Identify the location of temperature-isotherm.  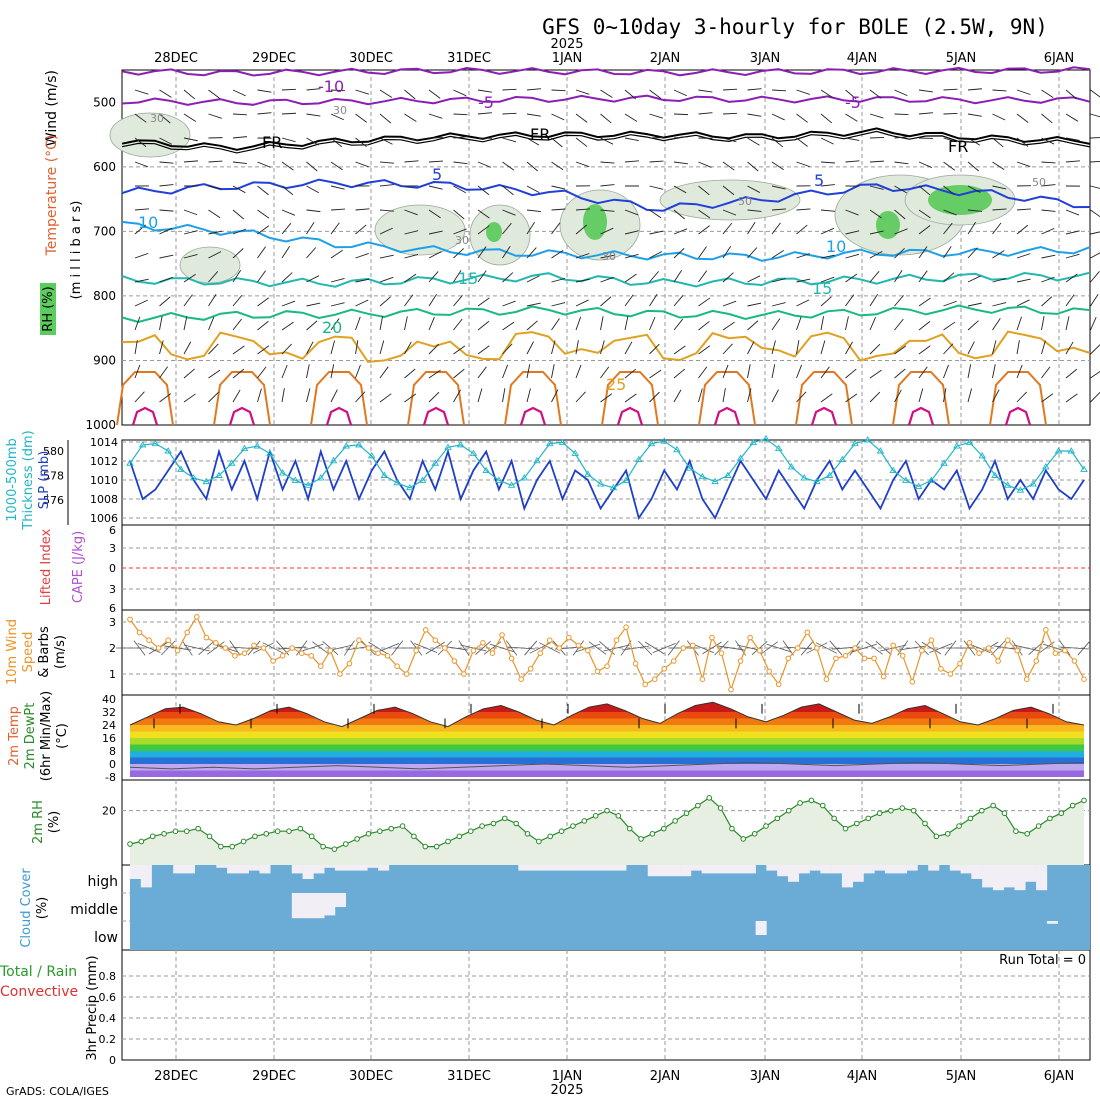
(606, 241).